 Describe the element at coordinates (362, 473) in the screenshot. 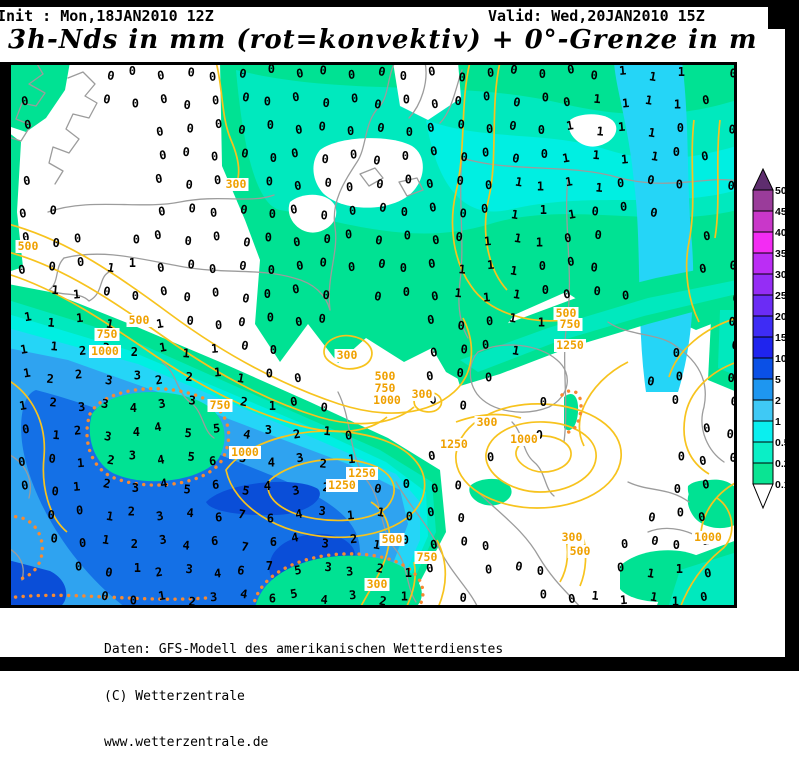

I see `svg-text: 1250` at that location.